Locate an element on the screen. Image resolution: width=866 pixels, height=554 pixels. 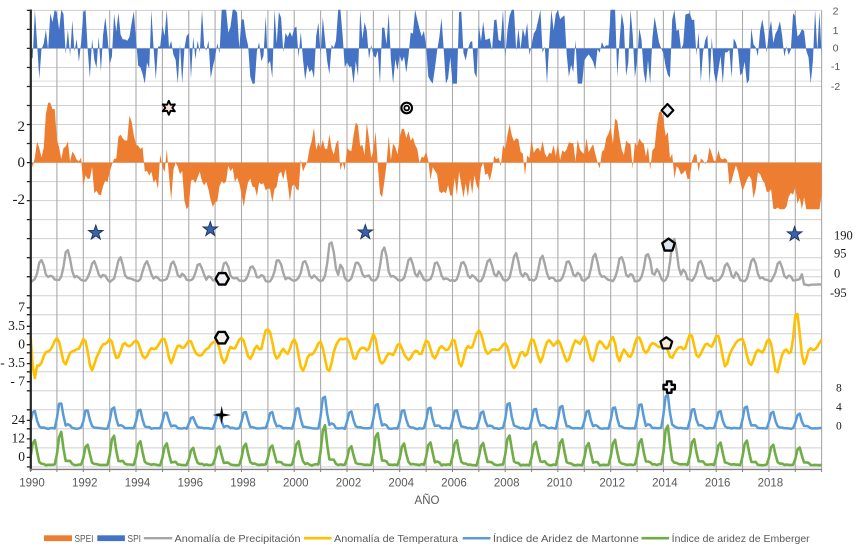
svg-text: 2010 is located at coordinates (560, 484).